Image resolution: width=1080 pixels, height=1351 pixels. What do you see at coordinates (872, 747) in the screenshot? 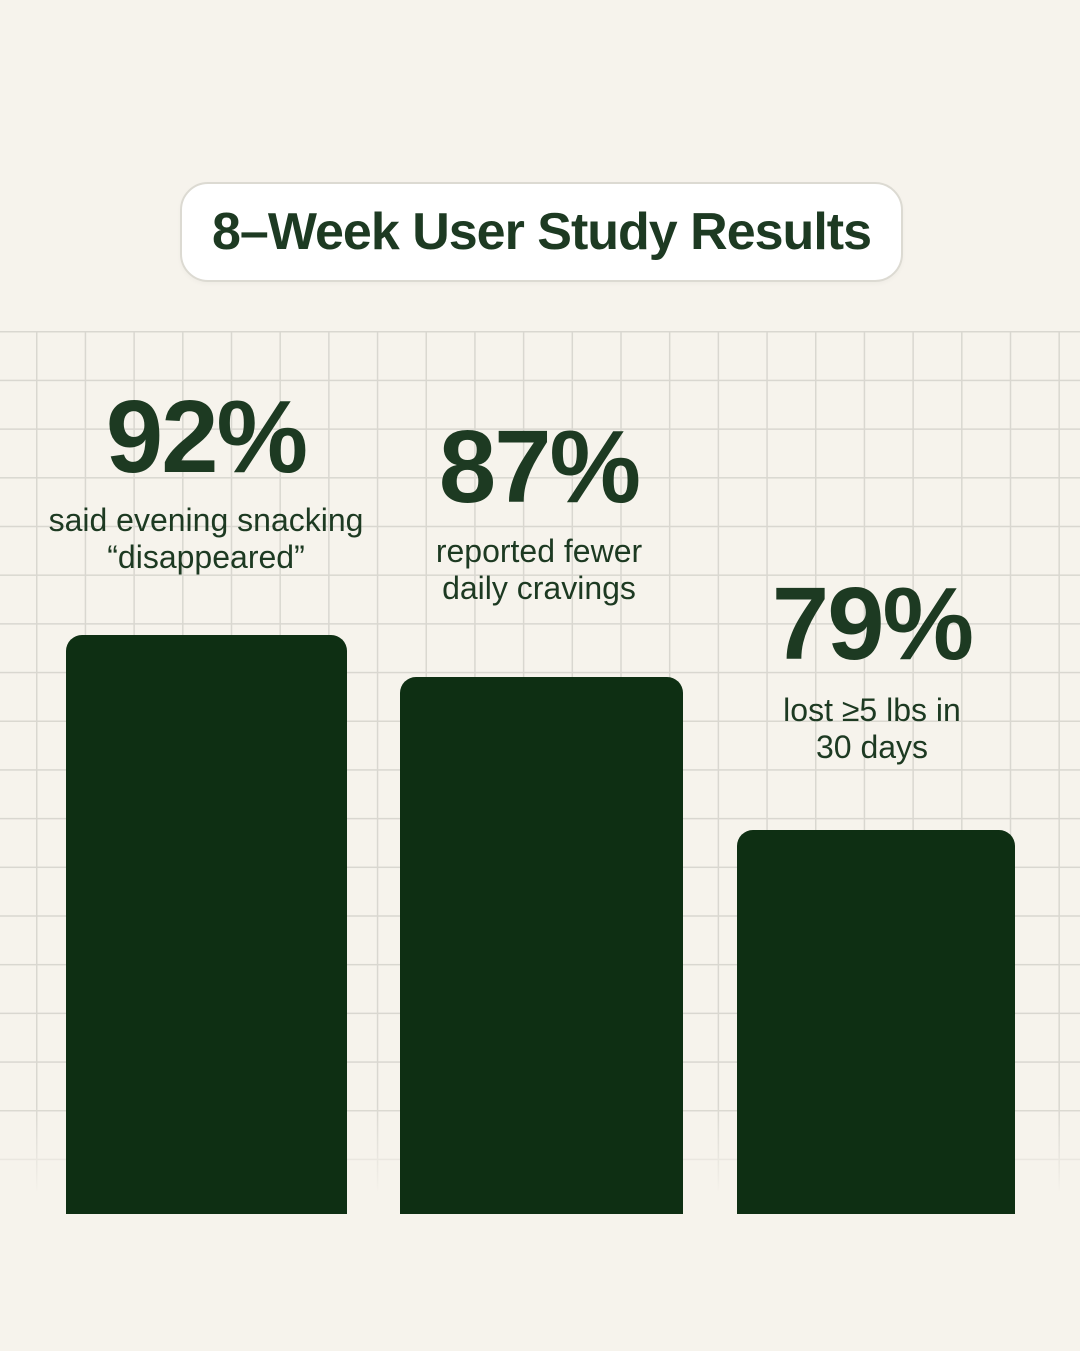
I see `stat-label-79-line2: 30 days` at bounding box center [872, 747].